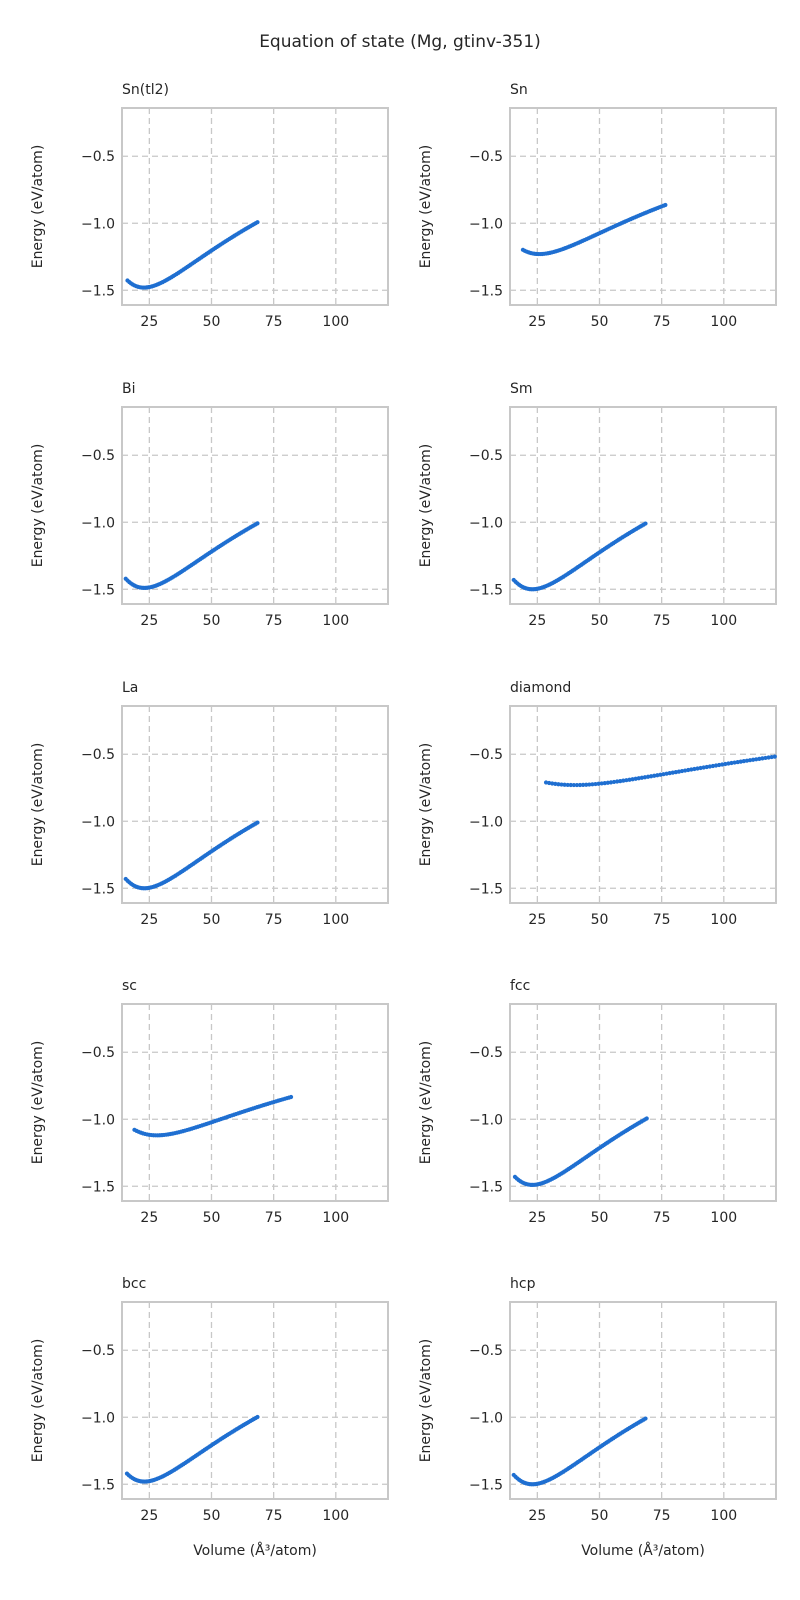 Image resolution: width=800 pixels, height=1600 pixels. I want to click on panel-title: sc, so click(129, 986).